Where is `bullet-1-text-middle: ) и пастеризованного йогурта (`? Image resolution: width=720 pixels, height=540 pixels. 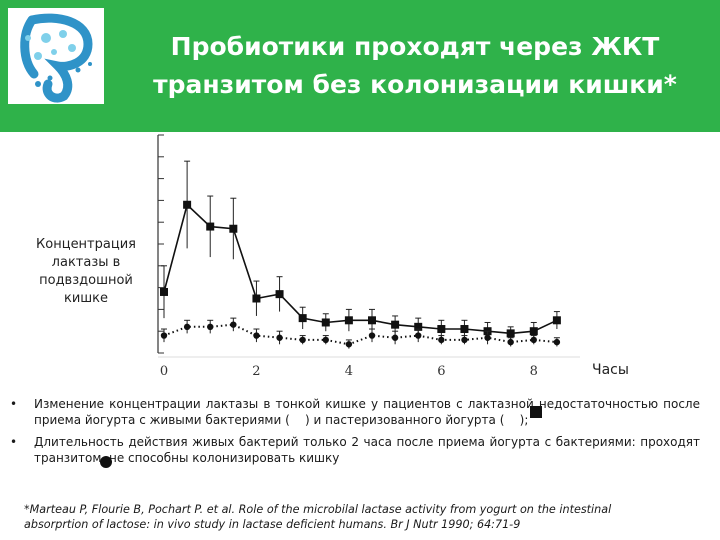
bullet-1-text-middle: ) и пастеризованного йогурта ( is located at coordinates (405, 420).